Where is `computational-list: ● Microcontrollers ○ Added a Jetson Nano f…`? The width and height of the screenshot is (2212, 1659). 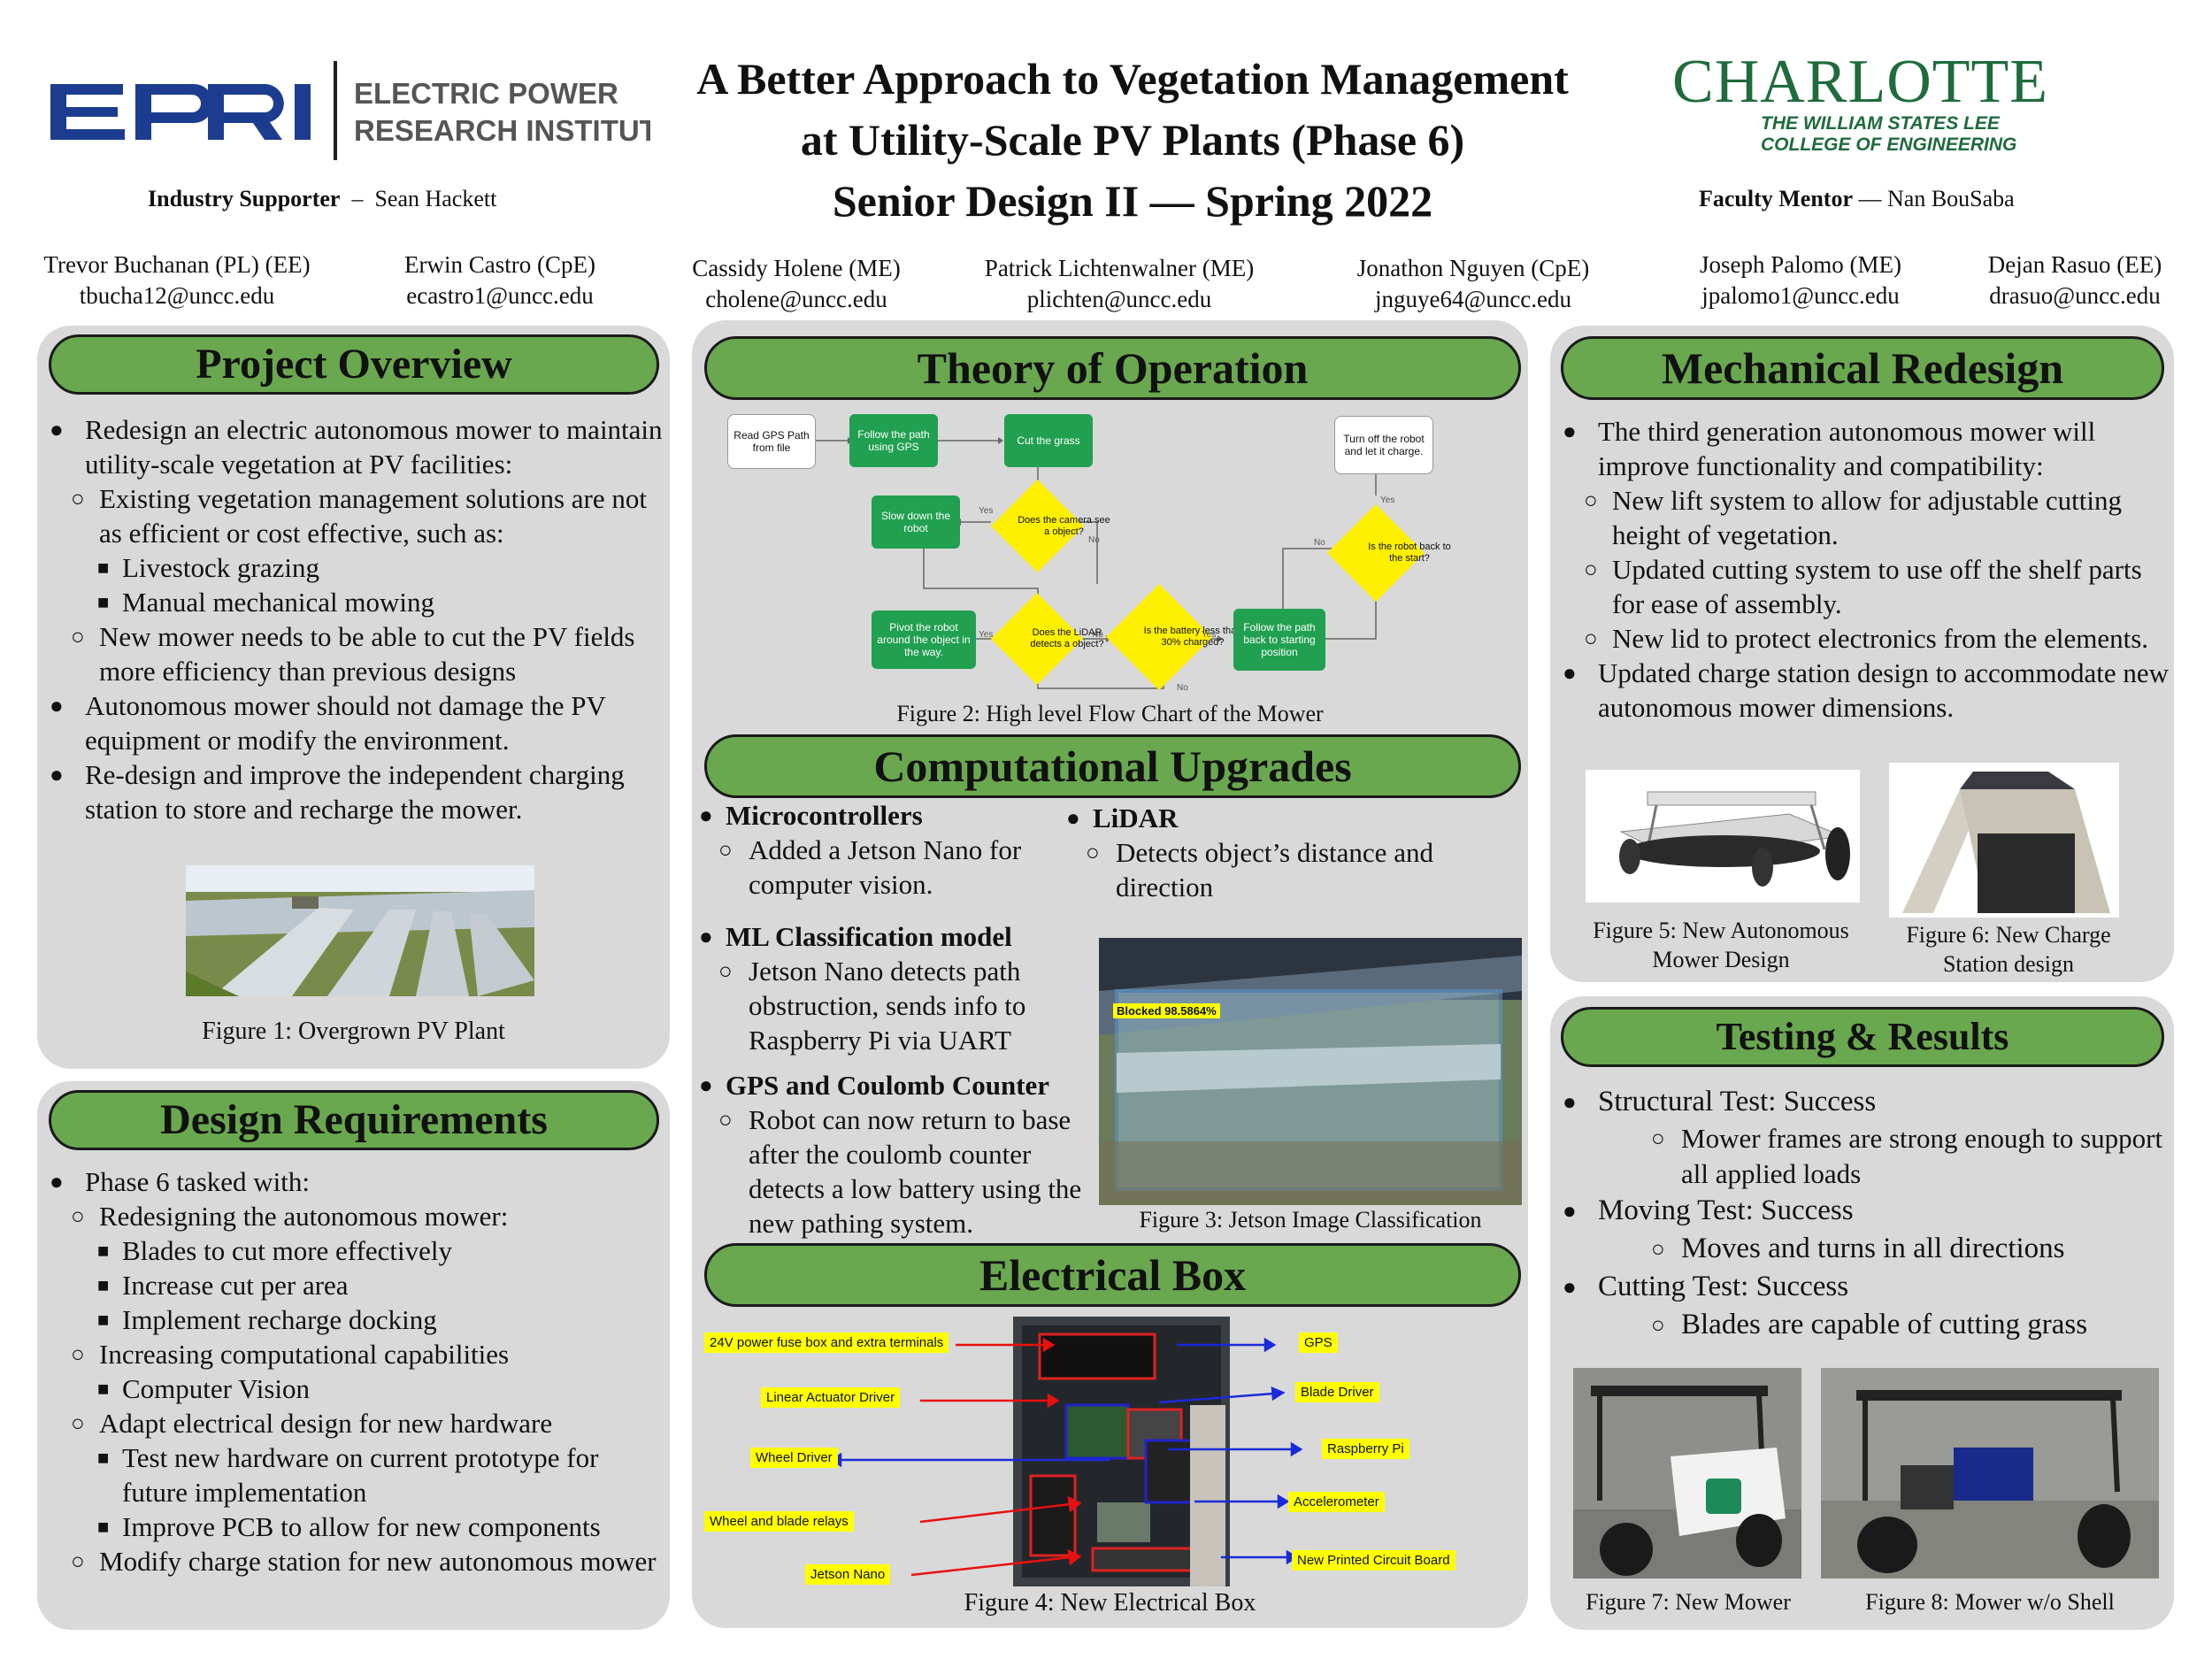 computational-list: ● Microcontrollers ○ Added a Jetson Nano f… is located at coordinates (903, 1019).